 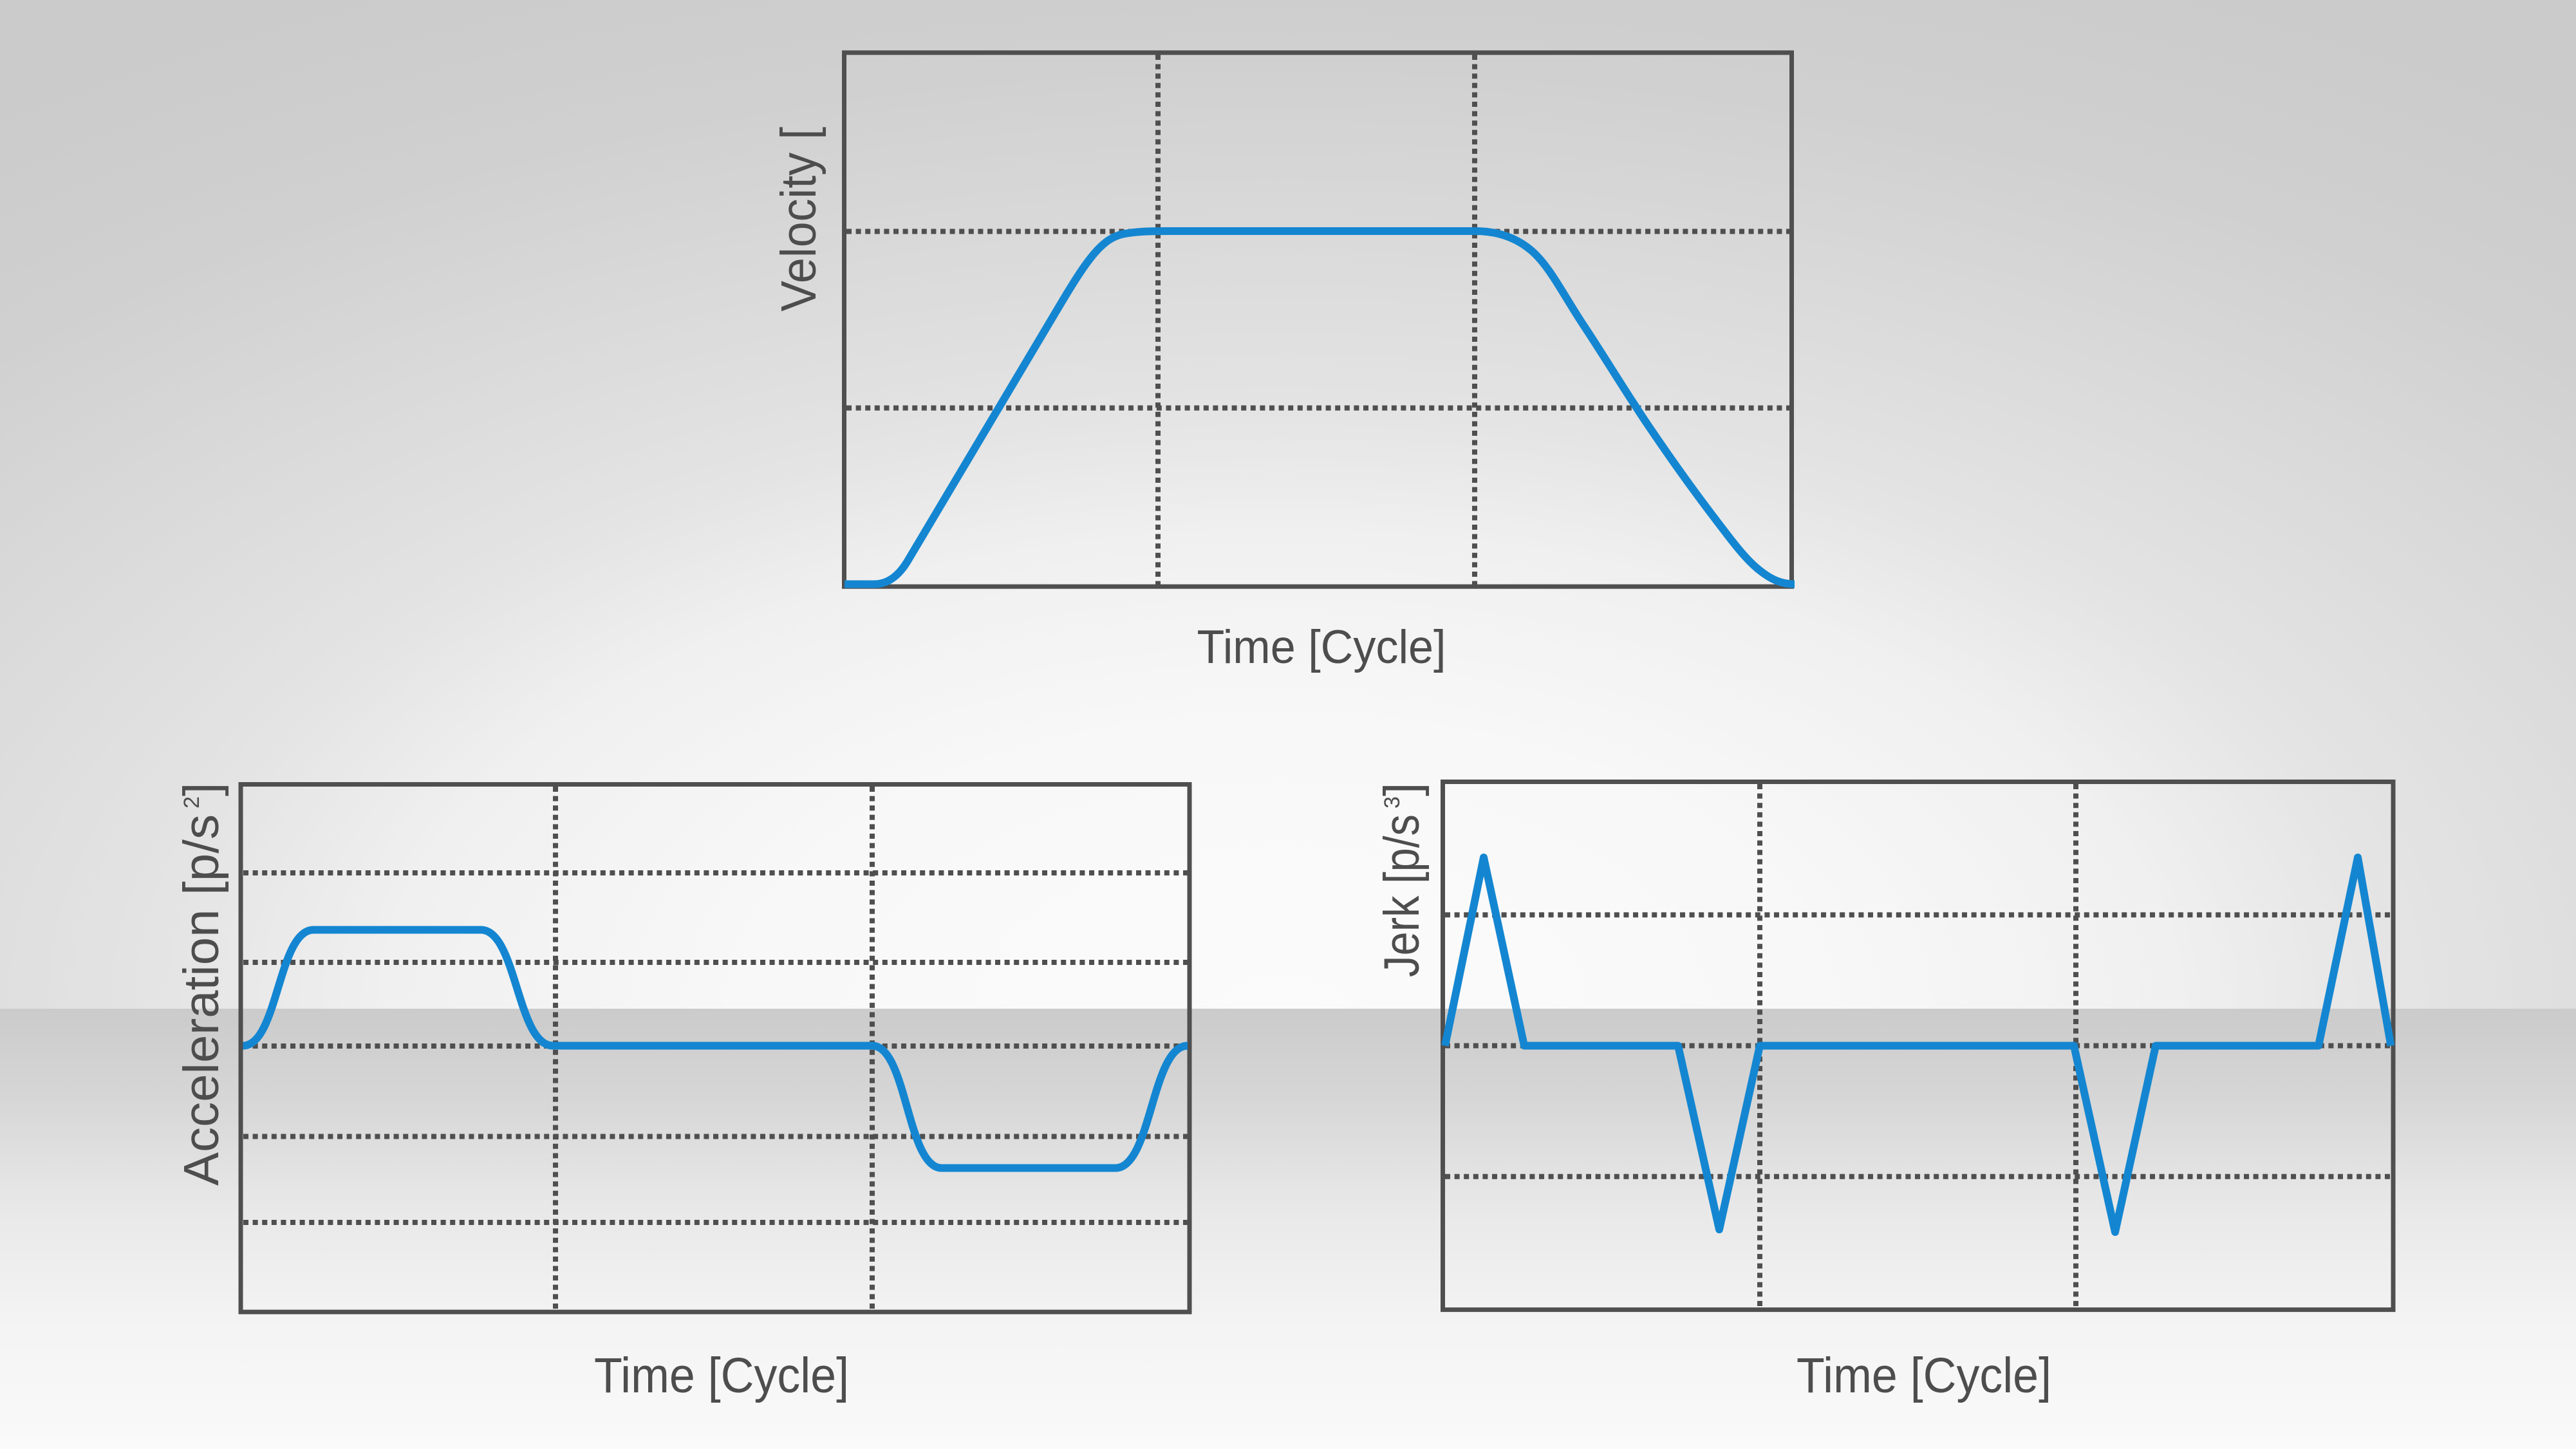 What do you see at coordinates (192, 802) in the screenshot?
I see `svg-text: 2` at bounding box center [192, 802].